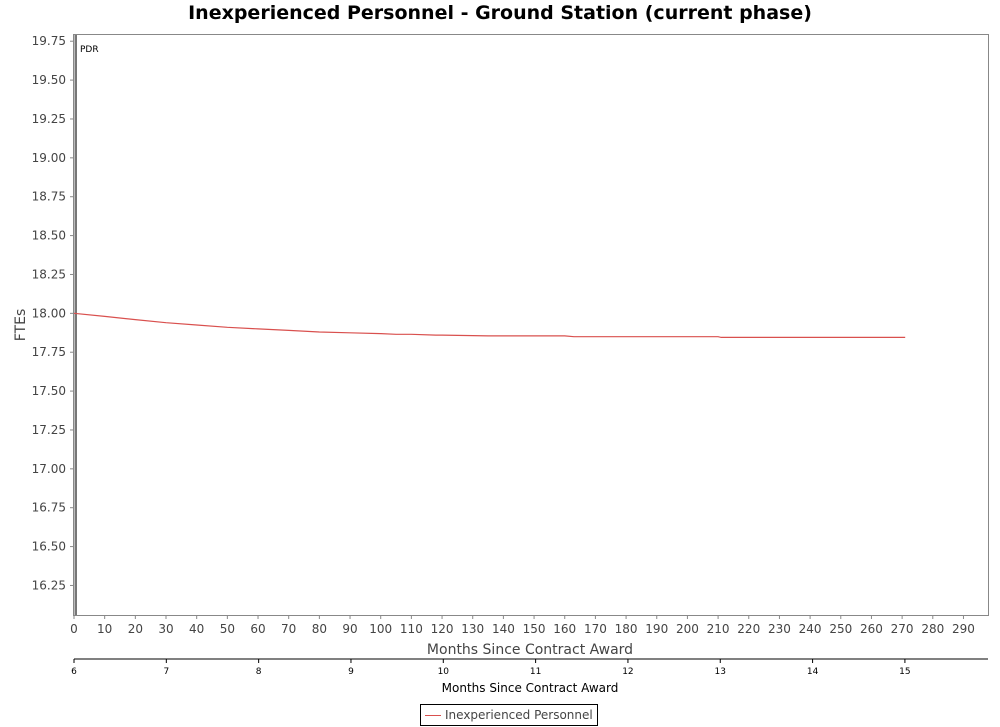  Describe the element at coordinates (227, 629) in the screenshot. I see `x-tick-label: 50` at that location.